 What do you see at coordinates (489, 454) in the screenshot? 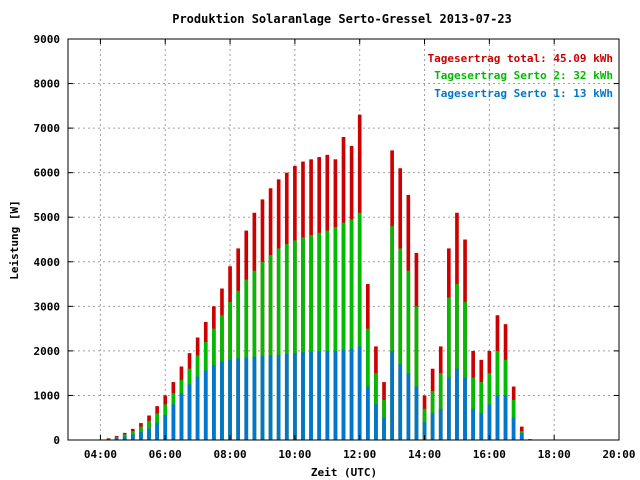
I see `x-tick-label: 16:00` at bounding box center [489, 454].